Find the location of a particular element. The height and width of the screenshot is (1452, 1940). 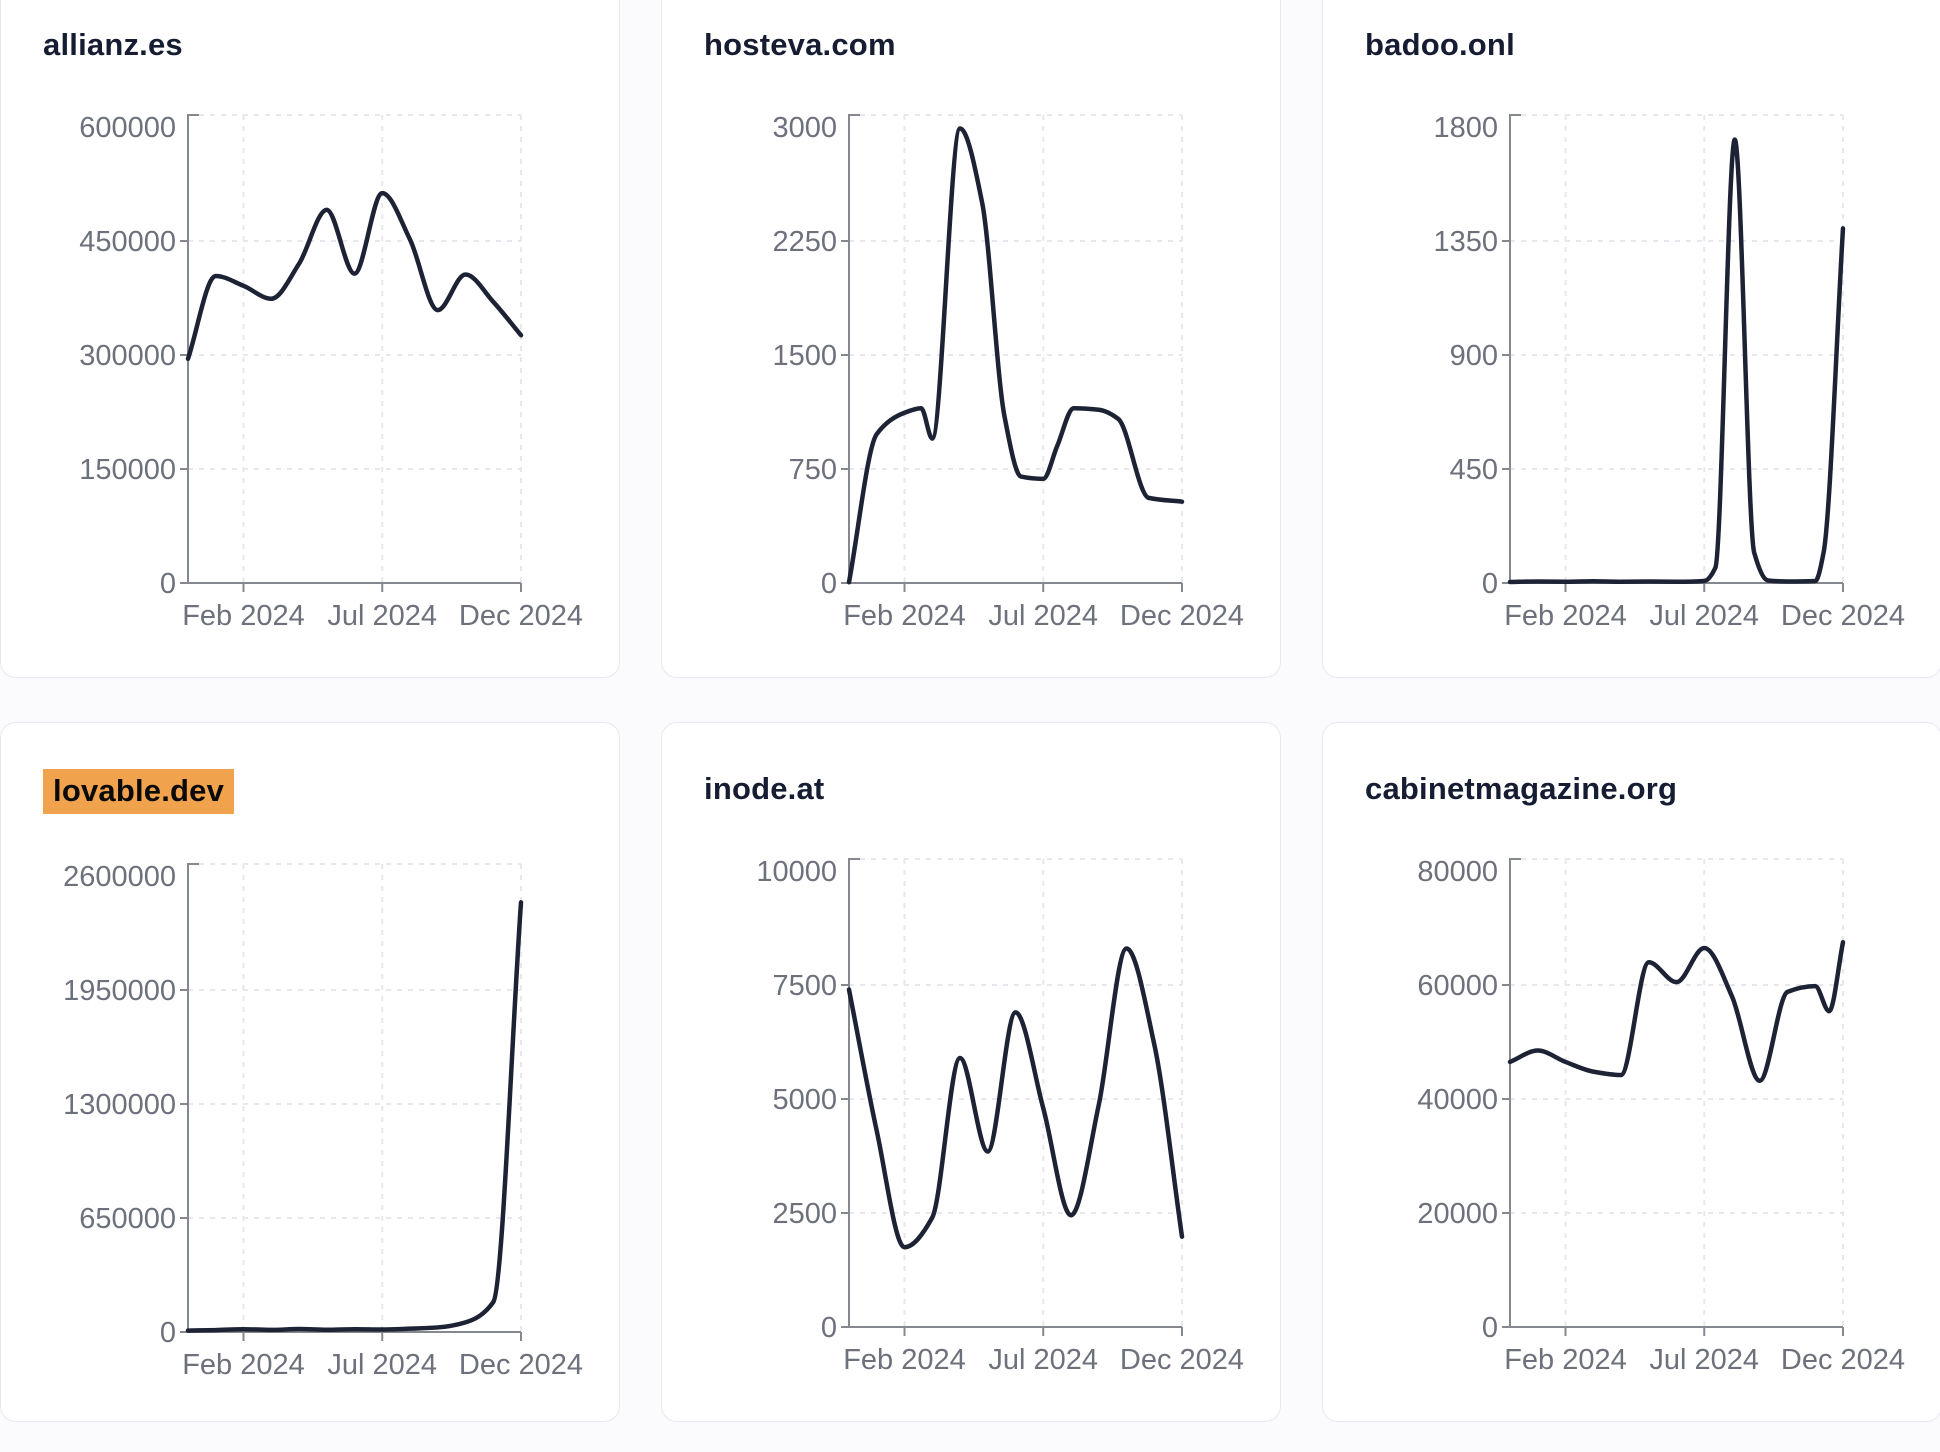

svg-text: 150000 is located at coordinates (127, 470).